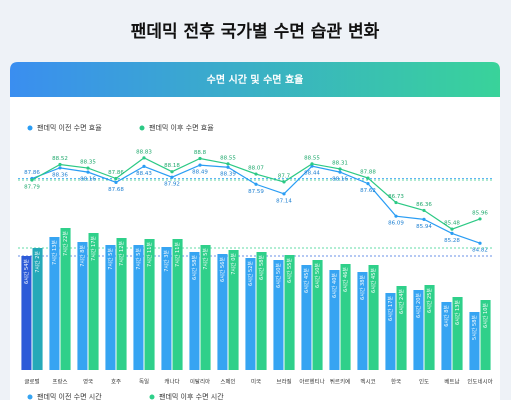 Image resolution: width=511 pixels, height=400 pixels. Describe the element at coordinates (228, 175) in the screenshot. I see `data-label: 88.39` at that location.